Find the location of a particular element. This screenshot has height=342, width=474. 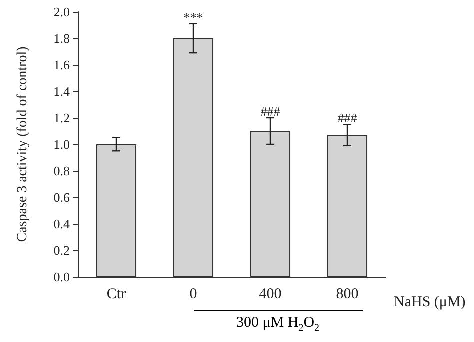

y-axis-title: Caspase 3 activity (fold of control) is located at coordinates (23, 144).